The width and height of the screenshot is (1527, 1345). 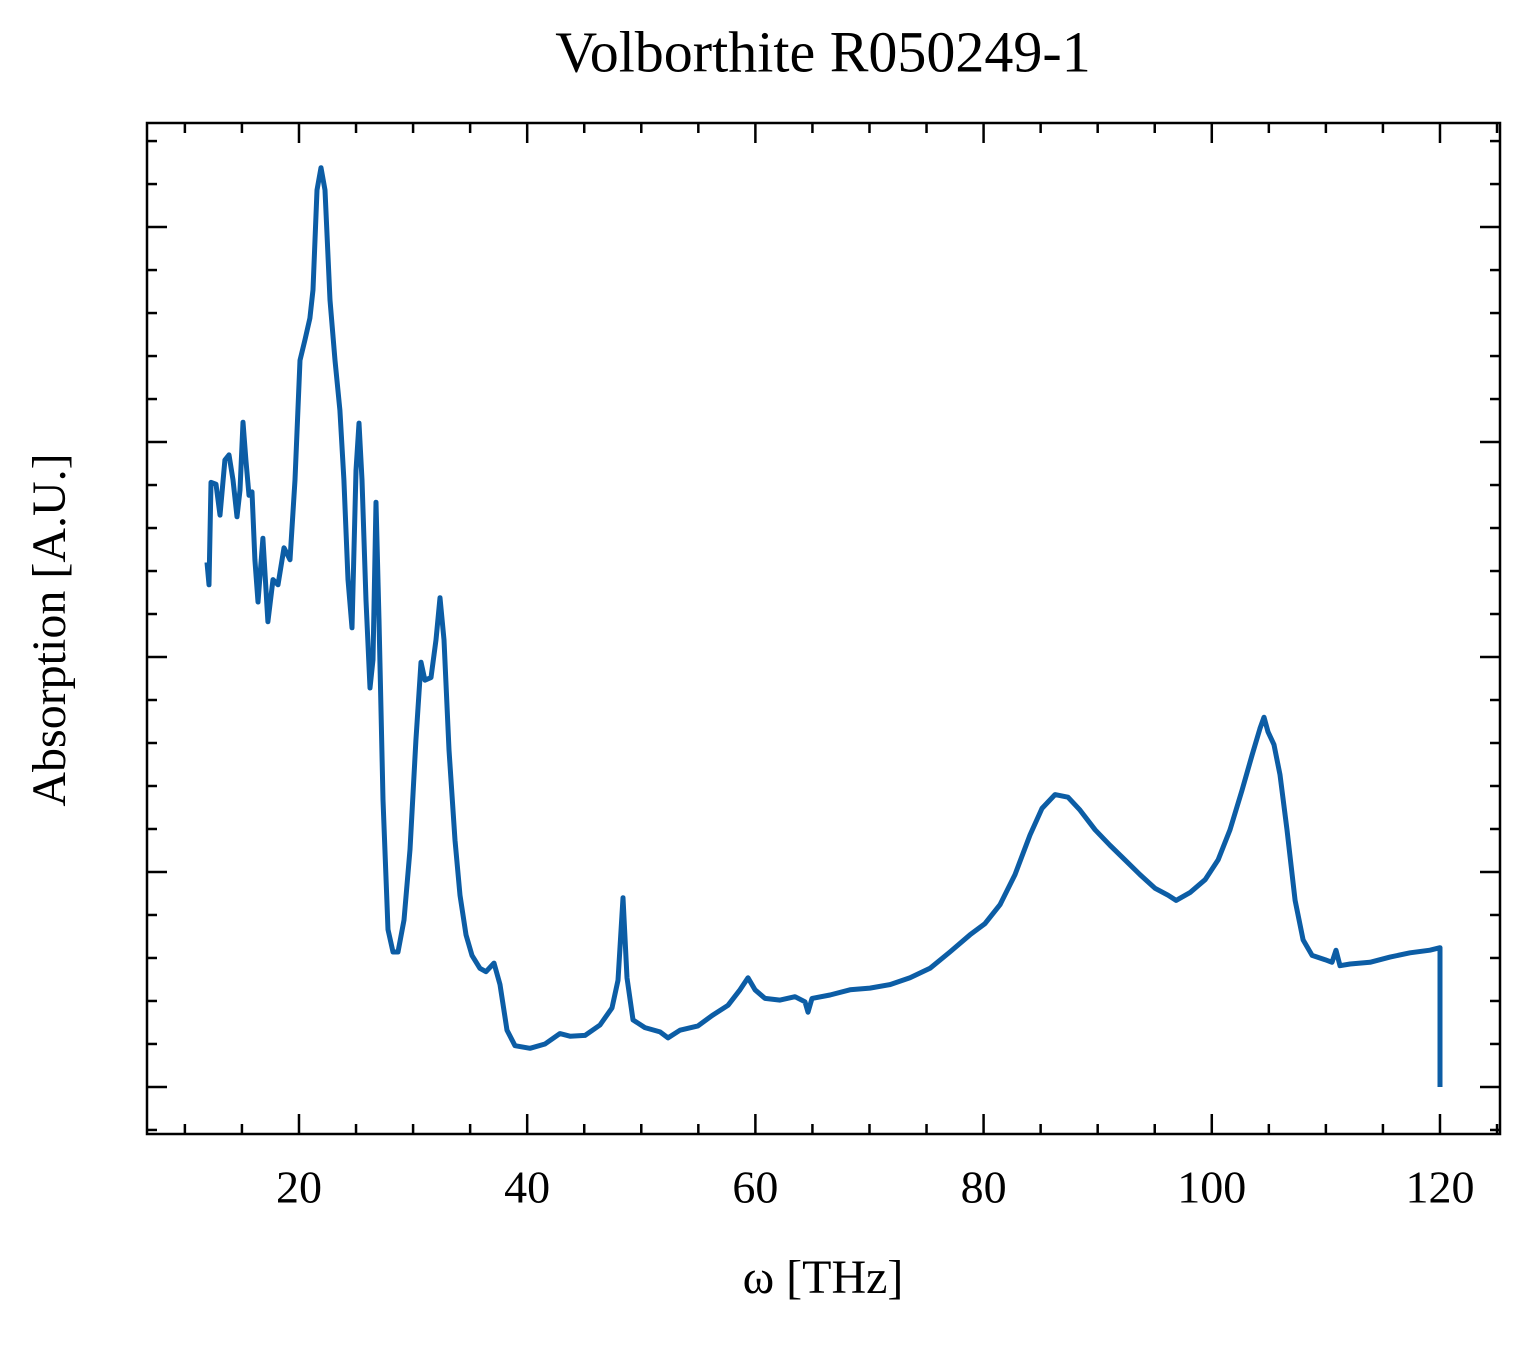 I want to click on x-tick-label: 40, so click(x=527, y=1187).